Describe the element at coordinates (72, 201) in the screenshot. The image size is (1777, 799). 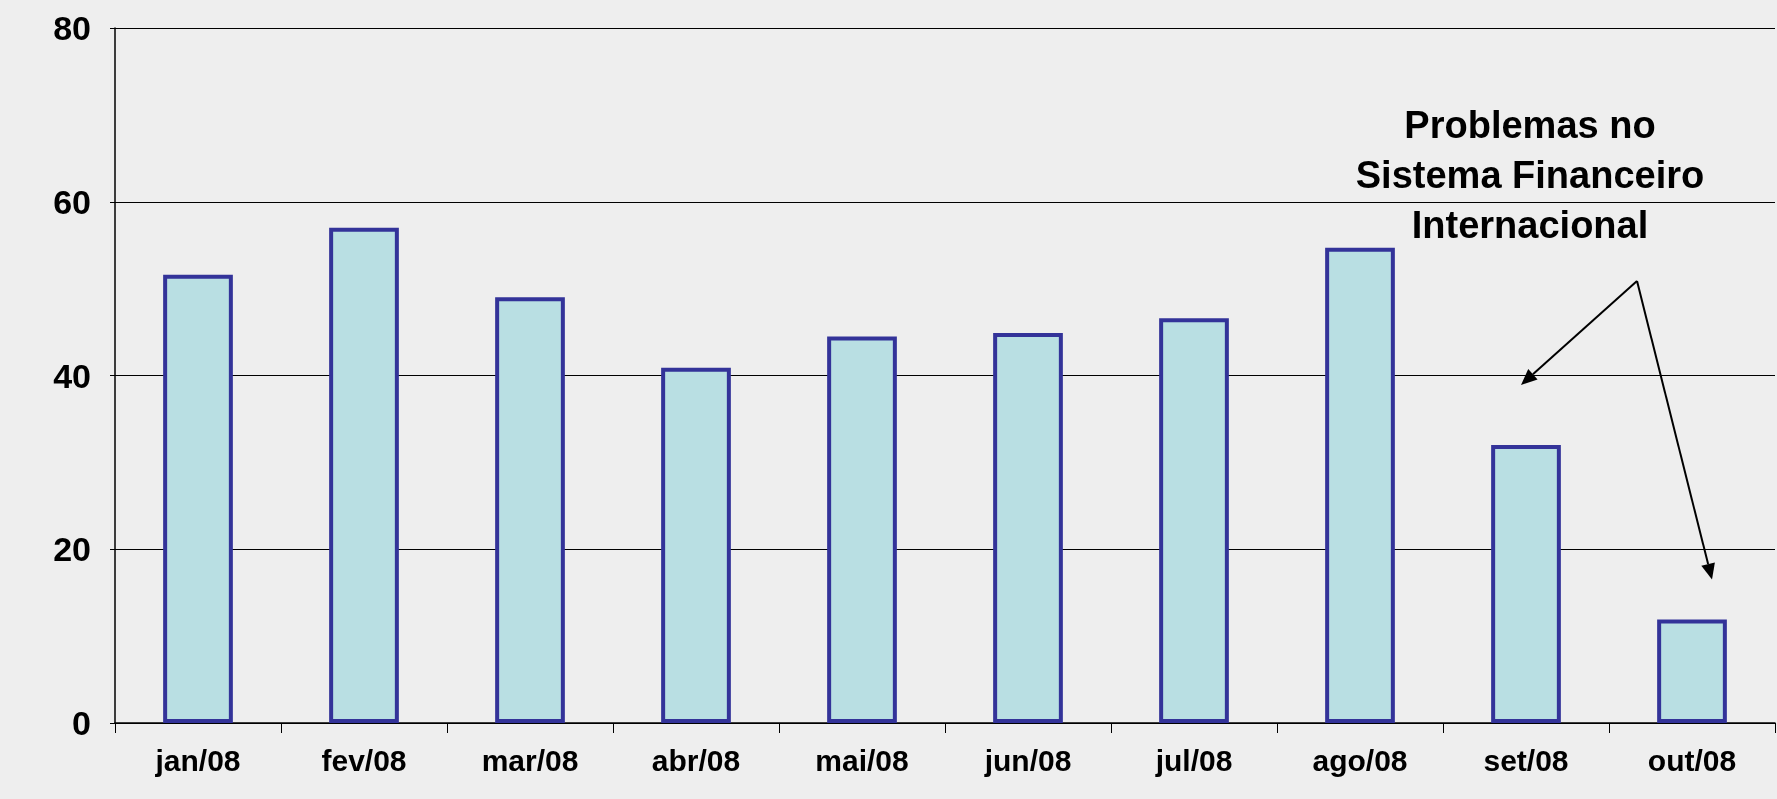
I see `y-tick-label: 60` at that location.